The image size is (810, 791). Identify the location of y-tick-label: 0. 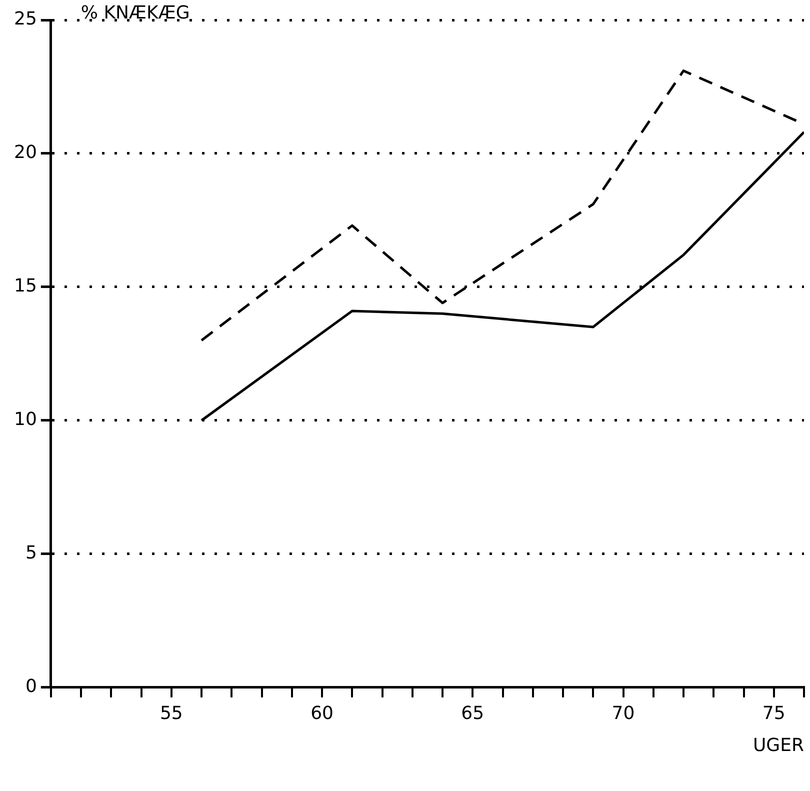
(31, 687).